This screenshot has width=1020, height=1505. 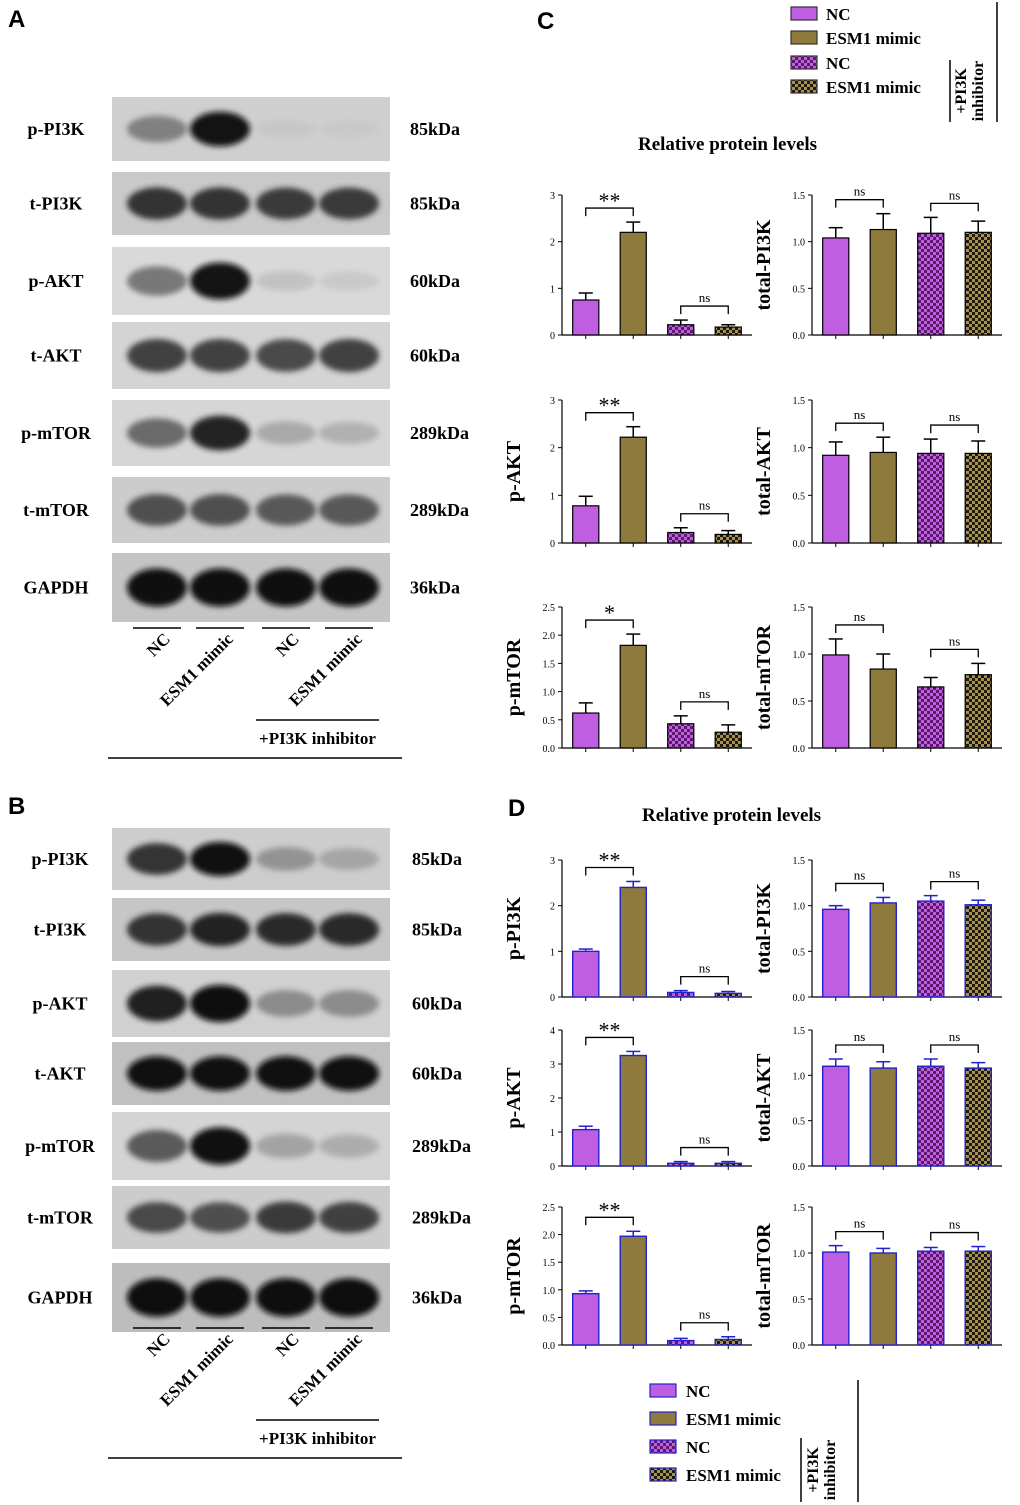 I want to click on bar-chart: 0 1 2 3 ** ns p-AKT, so click(x=627, y=471).